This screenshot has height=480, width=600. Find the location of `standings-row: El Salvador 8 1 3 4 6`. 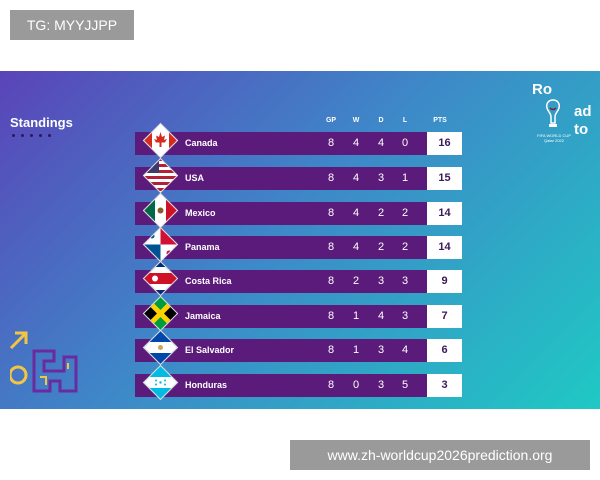

standings-row: El Salvador 8 1 3 4 6 is located at coordinates (298, 347).